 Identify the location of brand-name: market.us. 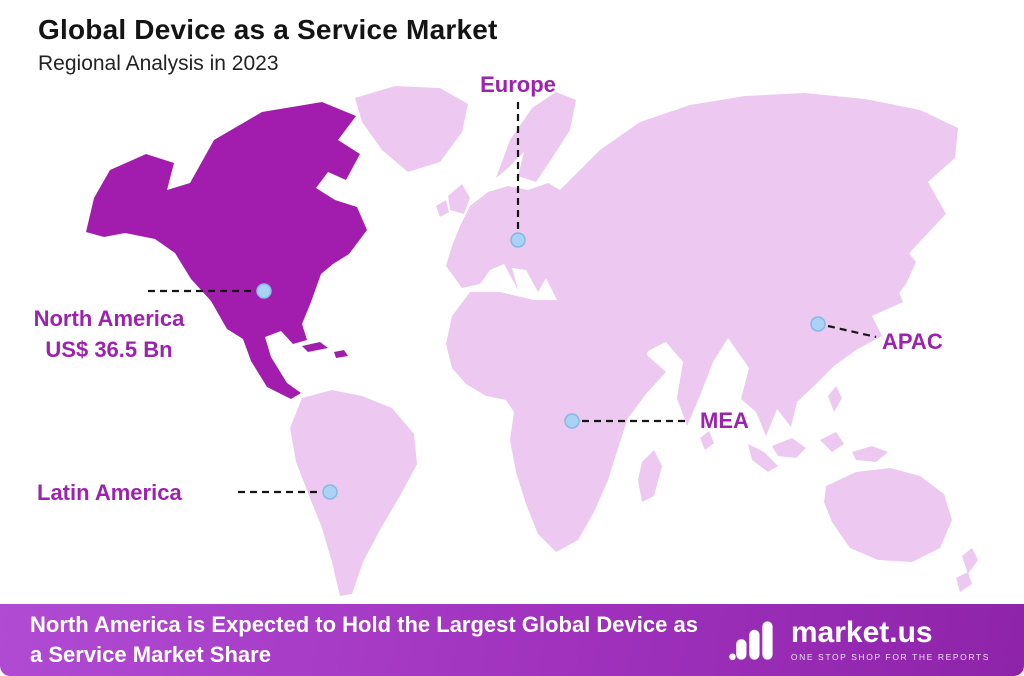
(861, 632).